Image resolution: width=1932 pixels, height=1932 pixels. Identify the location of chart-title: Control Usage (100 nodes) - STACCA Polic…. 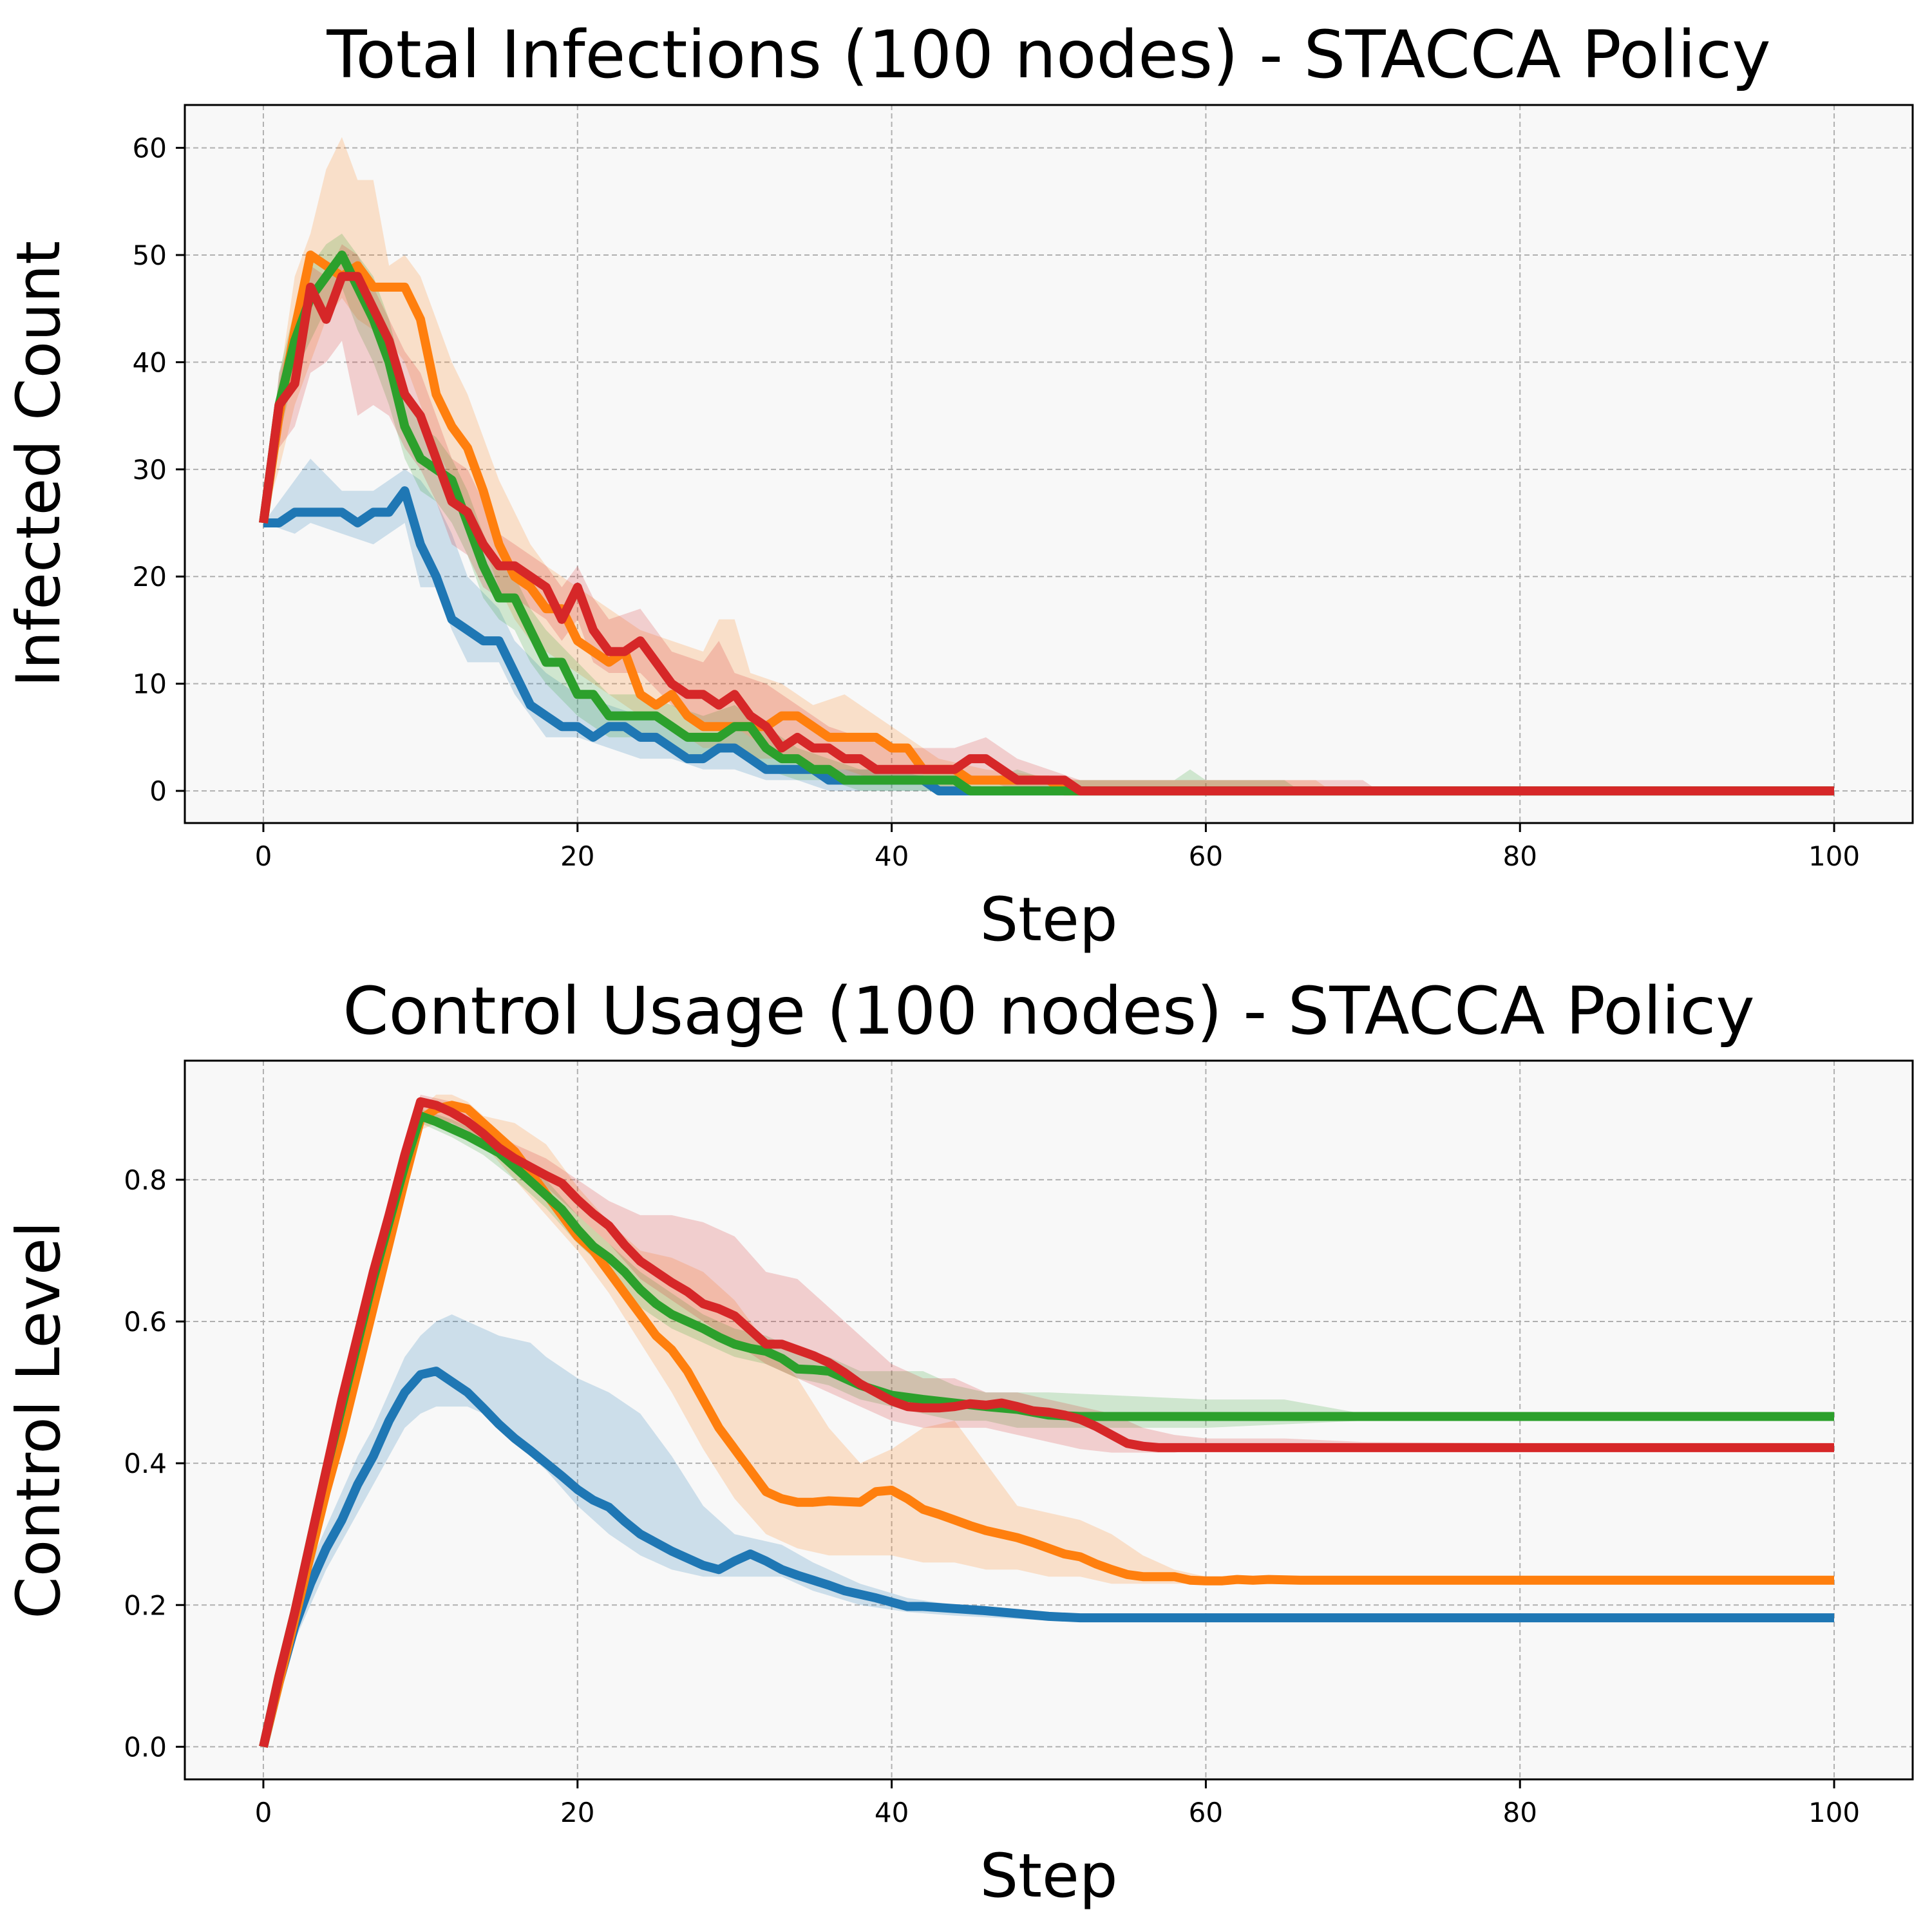
(1049, 1011).